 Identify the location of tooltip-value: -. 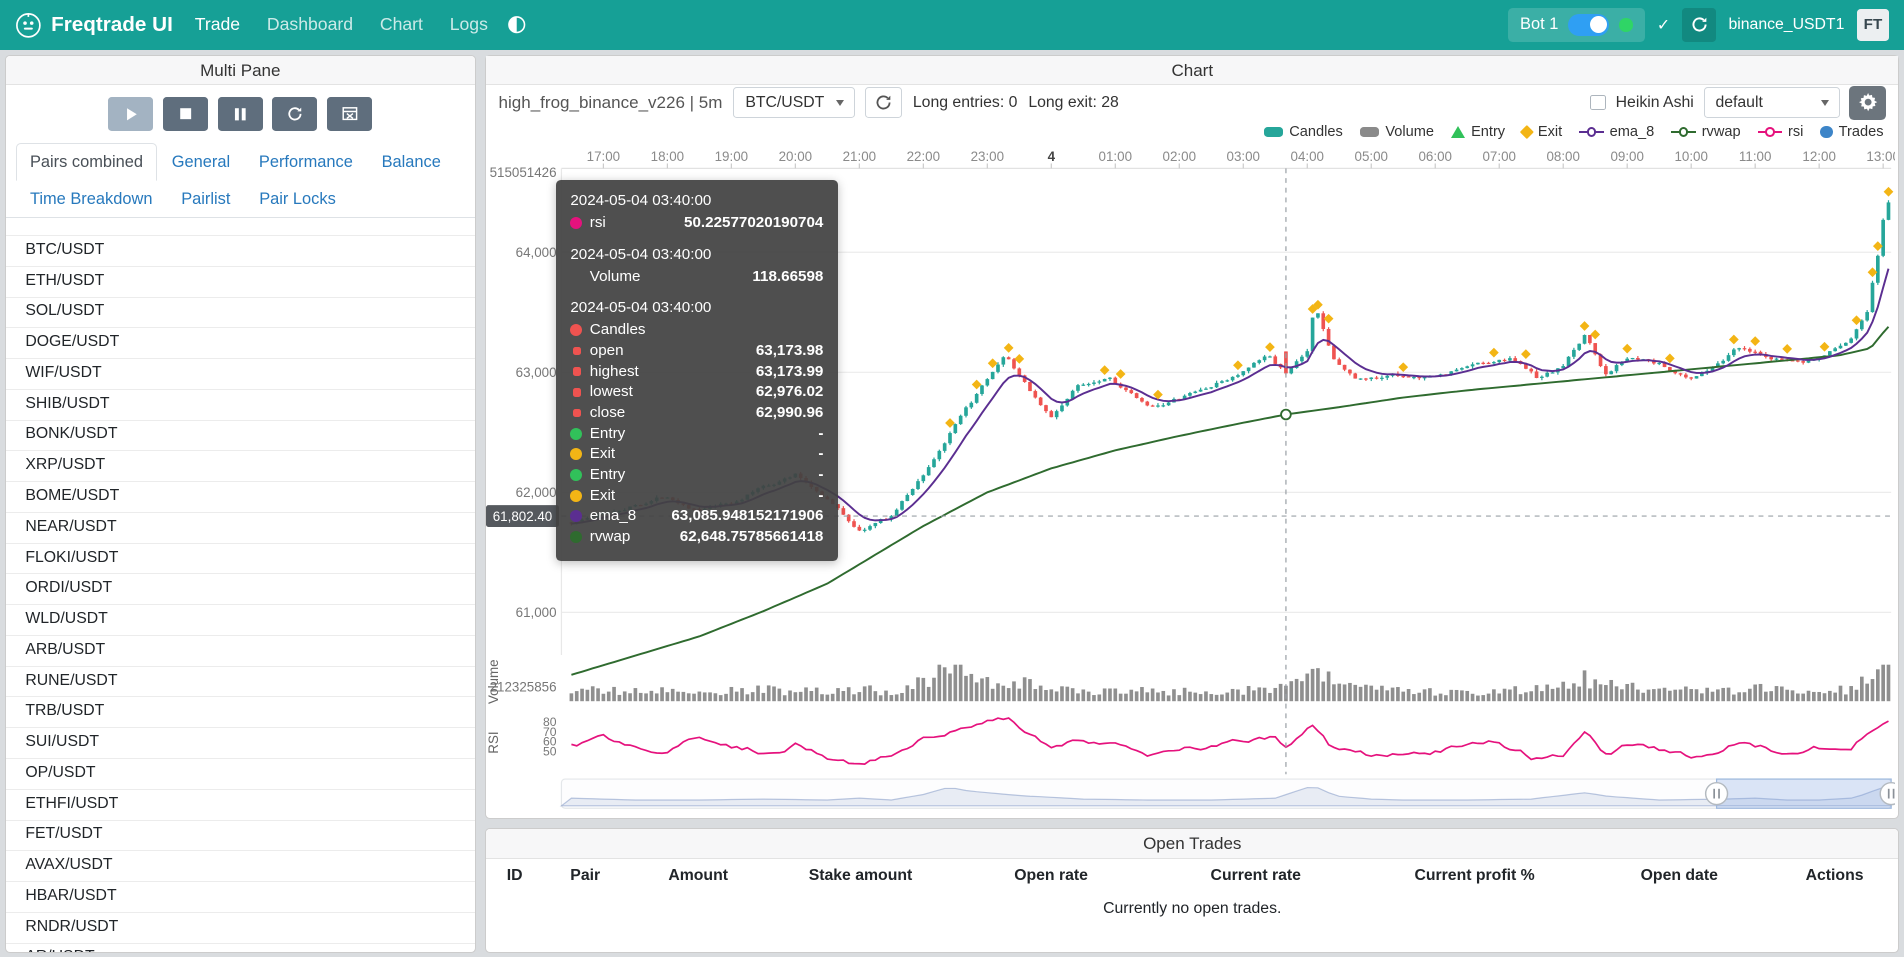
(821, 495).